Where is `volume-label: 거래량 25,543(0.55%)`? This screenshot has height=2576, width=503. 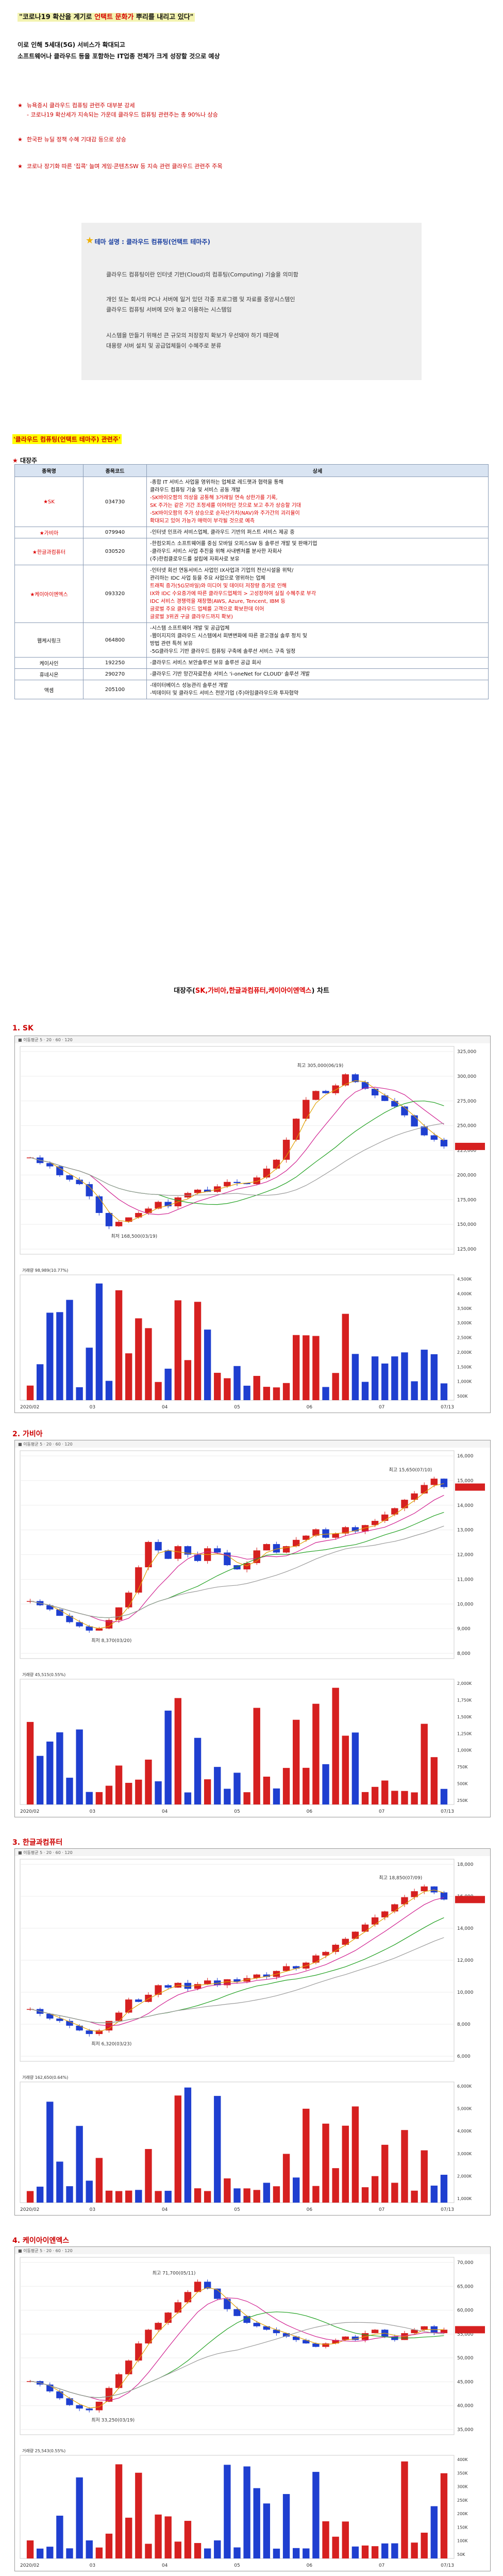 volume-label: 거래량 25,543(0.55%) is located at coordinates (43, 2450).